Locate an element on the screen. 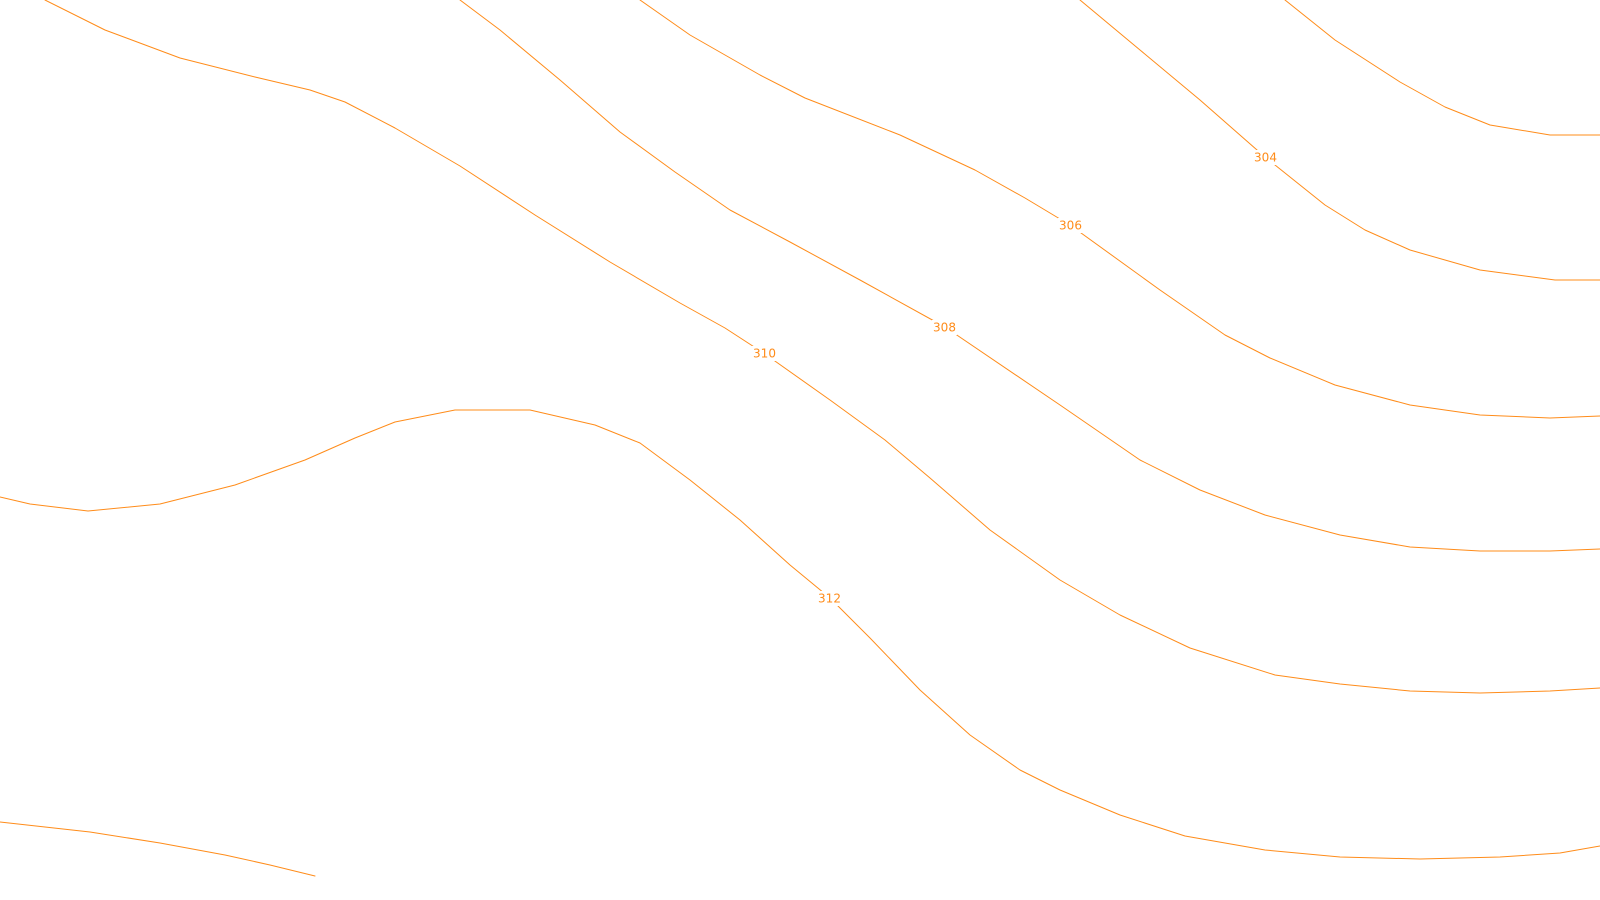 The width and height of the screenshot is (1600, 900). contour-label-304: 304 is located at coordinates (1265, 157).